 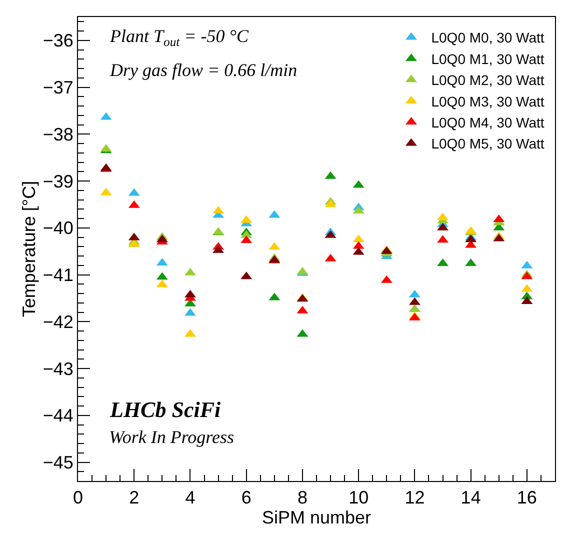 What do you see at coordinates (526, 498) in the screenshot?
I see `x-tick-label: 16` at bounding box center [526, 498].